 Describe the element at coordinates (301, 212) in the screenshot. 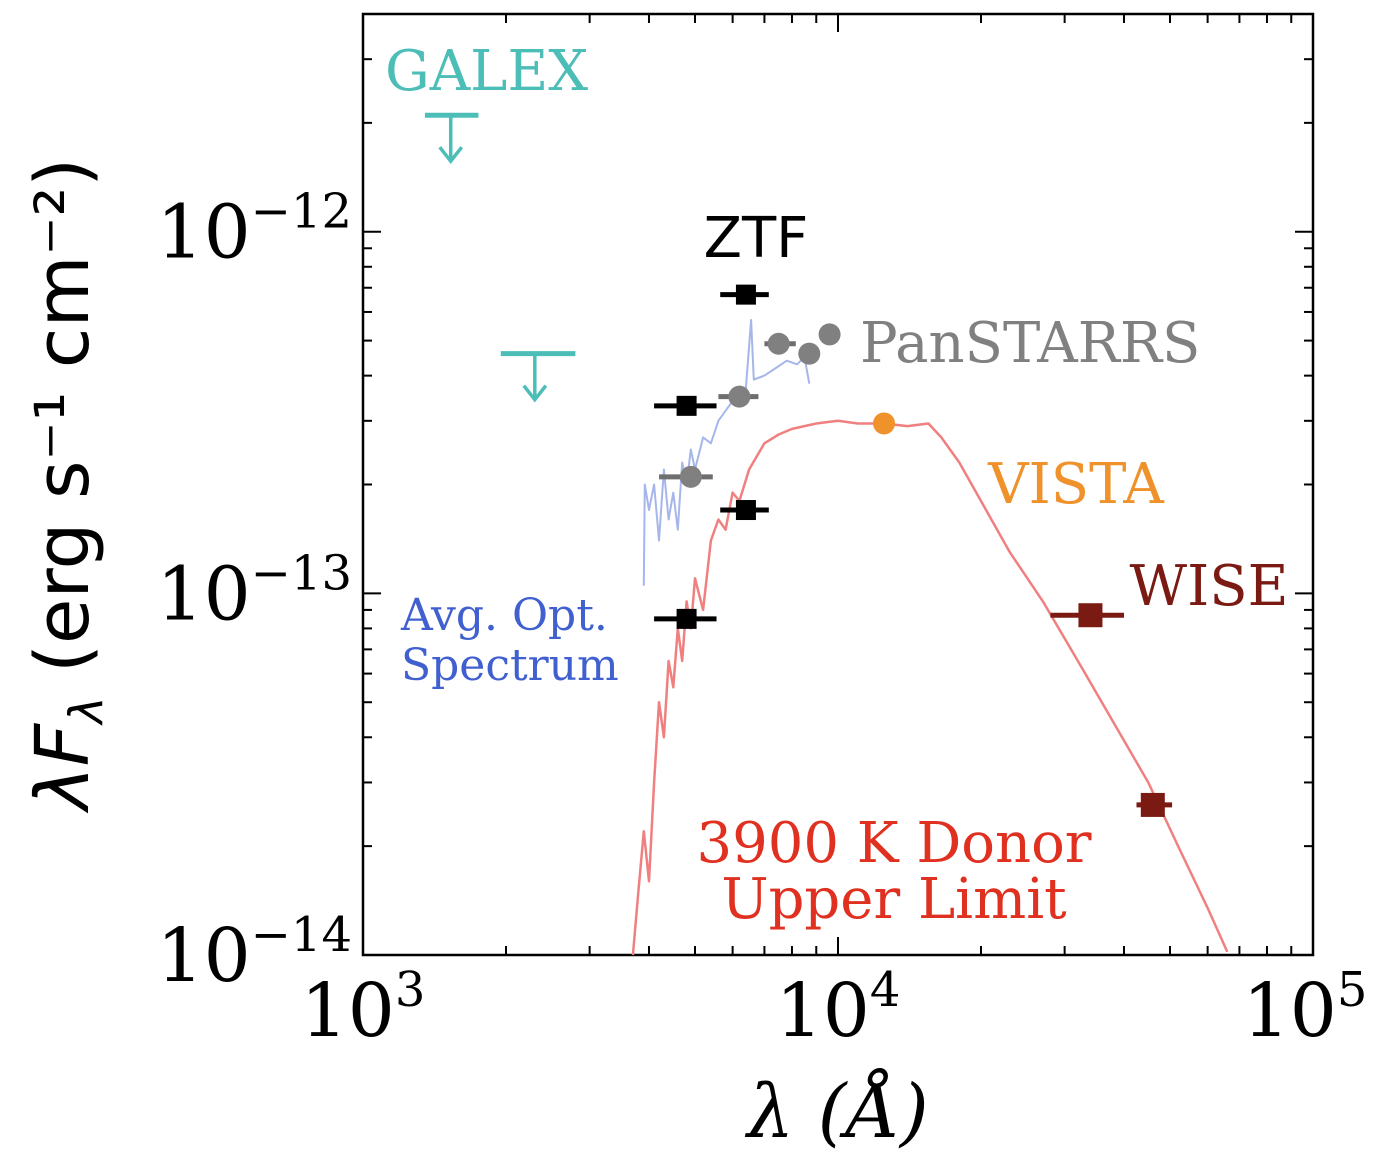

I see `y-tick-exponent: −12` at that location.